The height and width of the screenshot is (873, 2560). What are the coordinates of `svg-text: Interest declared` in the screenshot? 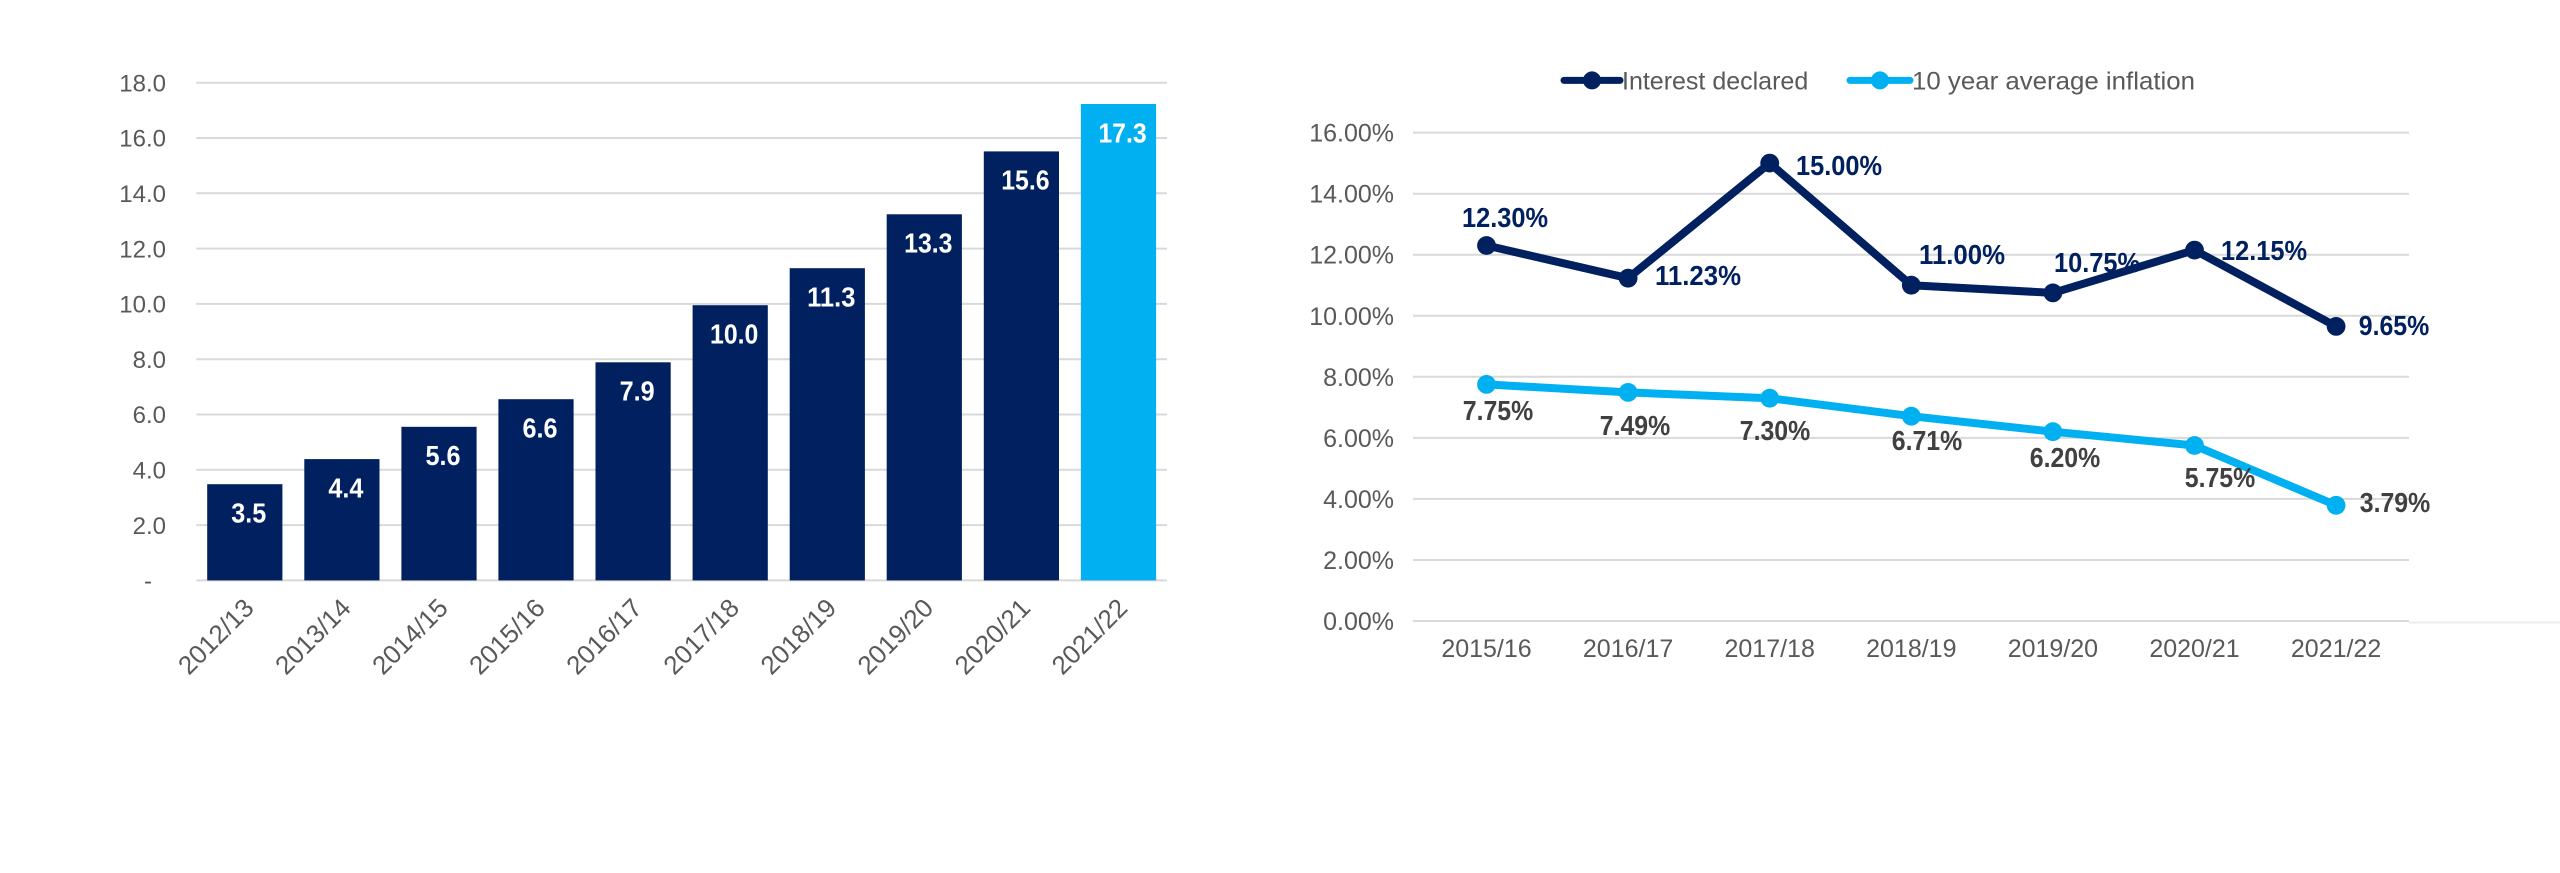 It's located at (1715, 81).